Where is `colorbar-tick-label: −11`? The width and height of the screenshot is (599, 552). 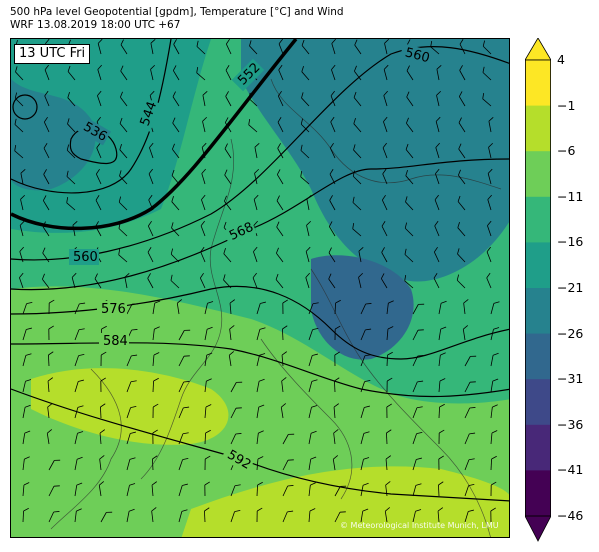 colorbar-tick-label: −11 is located at coordinates (570, 196).